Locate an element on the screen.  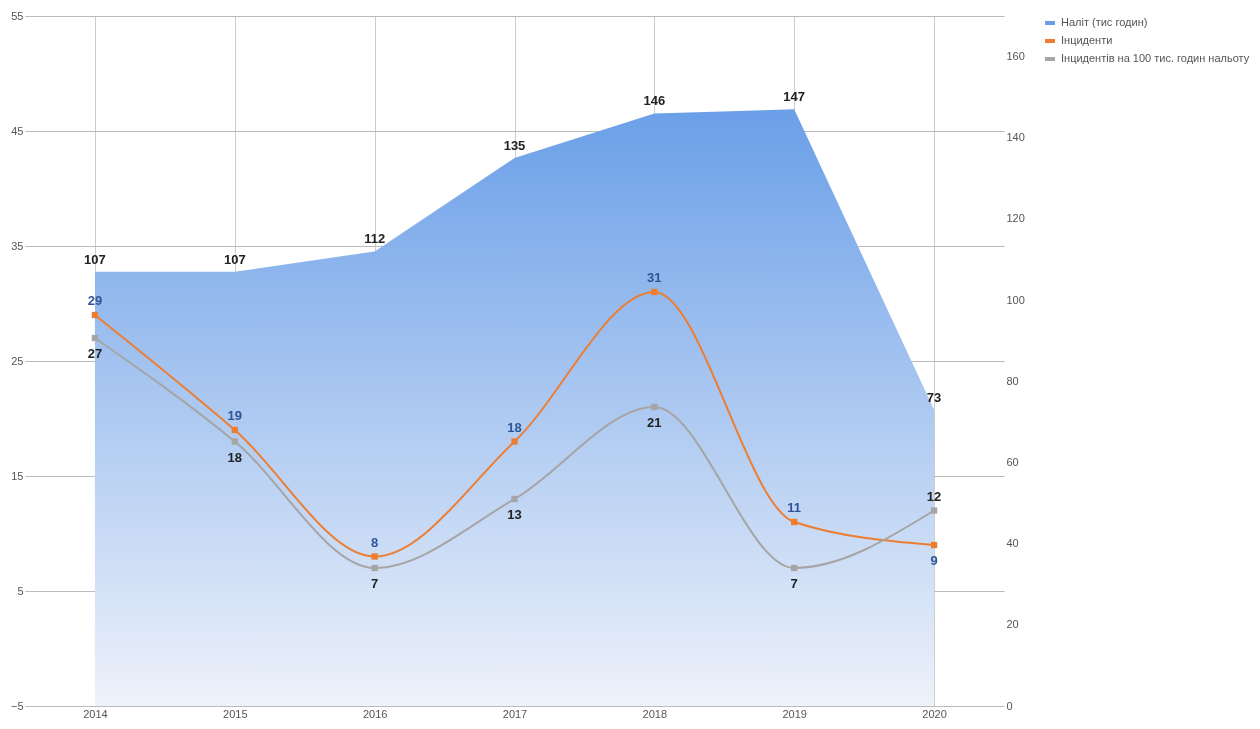
data-label: 19 is located at coordinates (235, 415).